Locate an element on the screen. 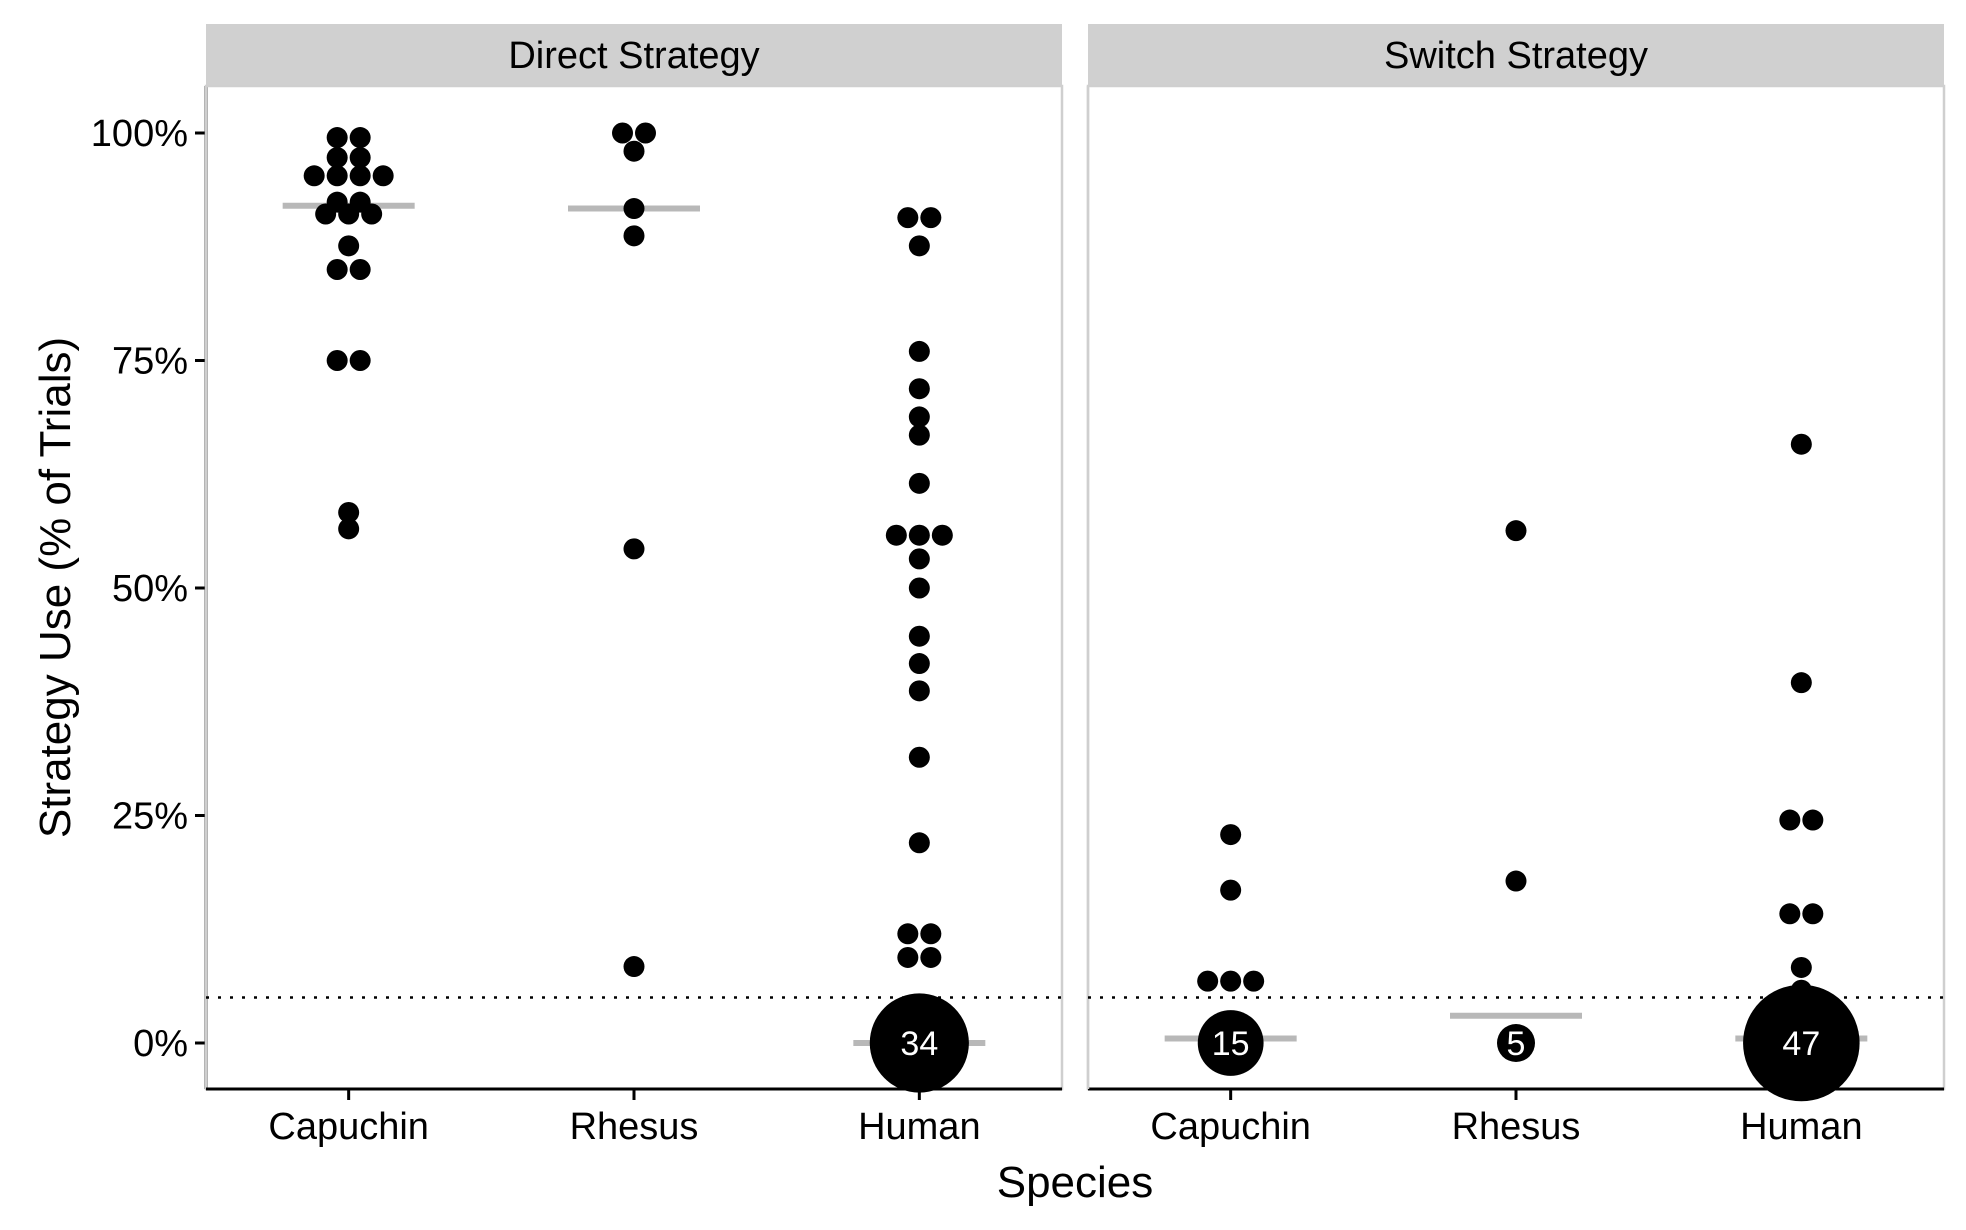  panel-strip-label: Switch Strategy is located at coordinates (1516, 56).